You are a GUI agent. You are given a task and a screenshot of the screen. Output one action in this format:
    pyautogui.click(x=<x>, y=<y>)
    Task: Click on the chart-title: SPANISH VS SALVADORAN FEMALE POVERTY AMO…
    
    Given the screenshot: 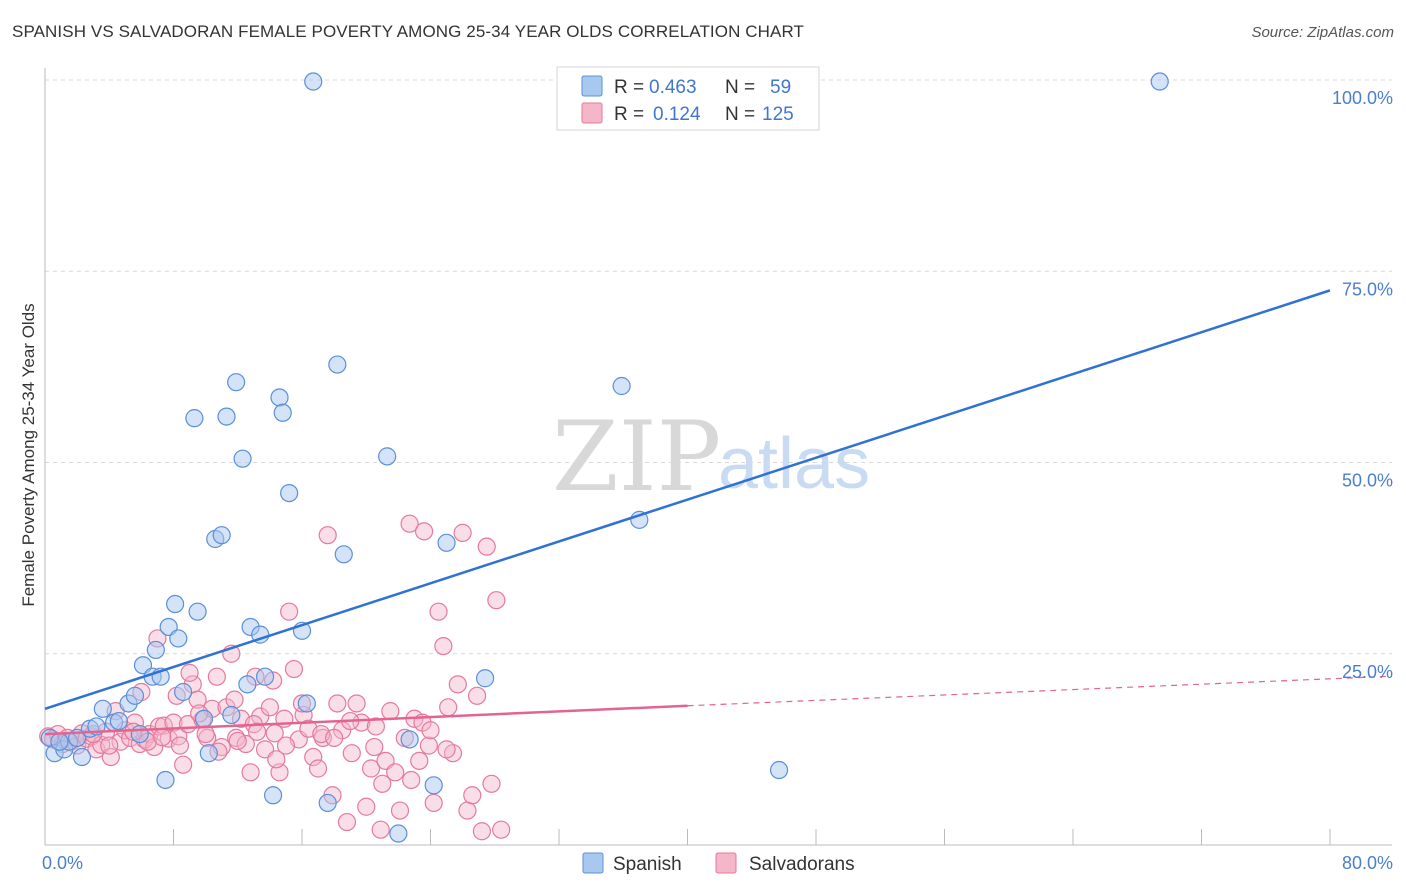 What is the action you would take?
    pyautogui.click(x=408, y=31)
    